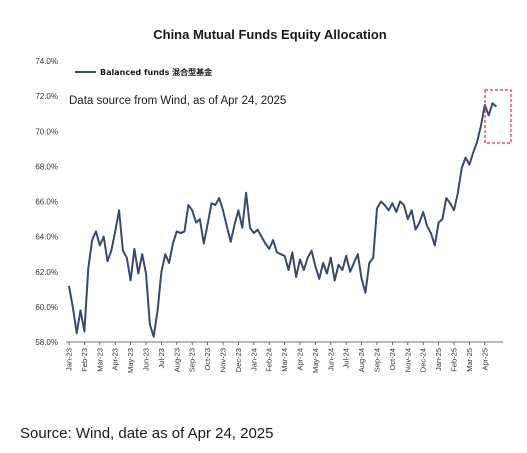 The width and height of the screenshot is (527, 453). Describe the element at coordinates (330, 359) in the screenshot. I see `x-tick-label: Jun-24` at that location.